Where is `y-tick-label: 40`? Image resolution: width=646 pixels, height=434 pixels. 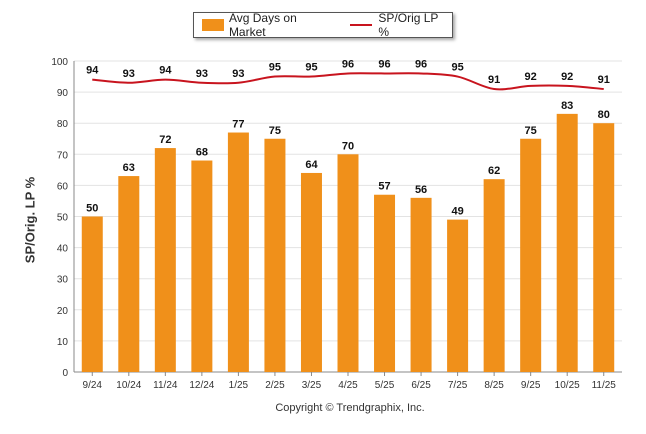
y-tick-label: 40 is located at coordinates (63, 249).